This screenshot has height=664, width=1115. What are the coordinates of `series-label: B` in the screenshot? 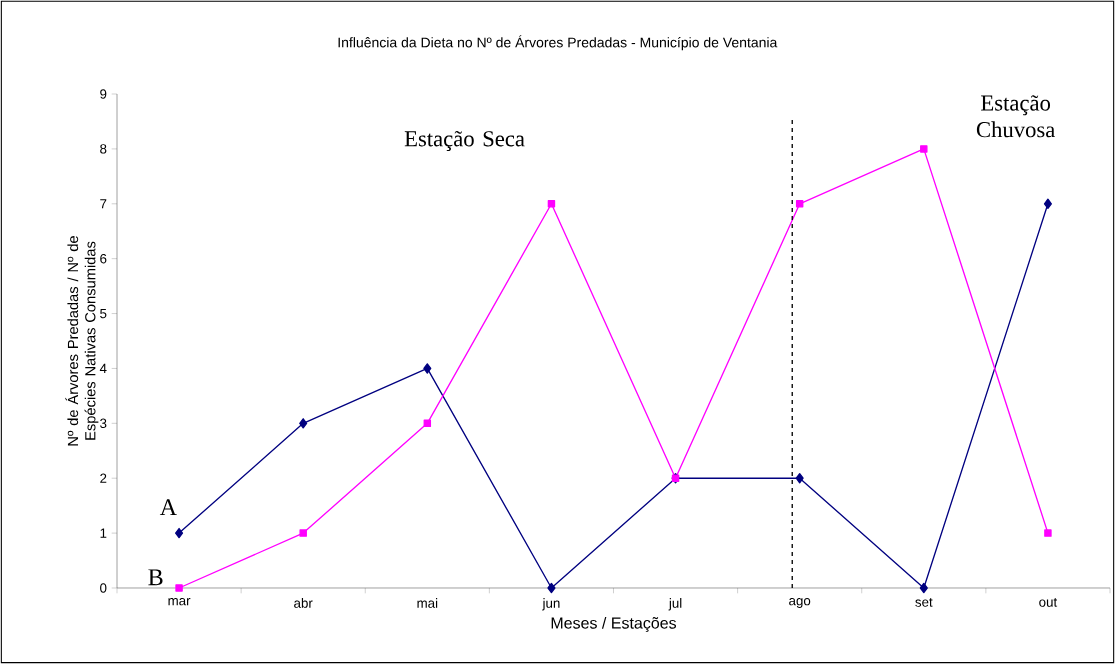 It's located at (155, 577).